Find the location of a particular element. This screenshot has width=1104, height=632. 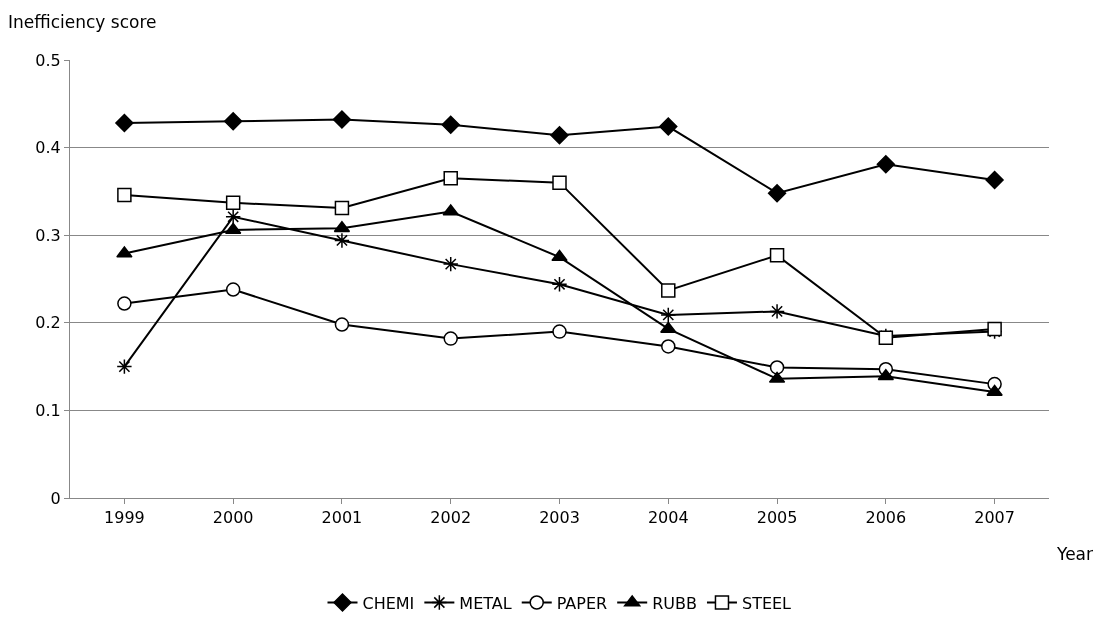

x-tick-label: 2001 is located at coordinates (342, 518).